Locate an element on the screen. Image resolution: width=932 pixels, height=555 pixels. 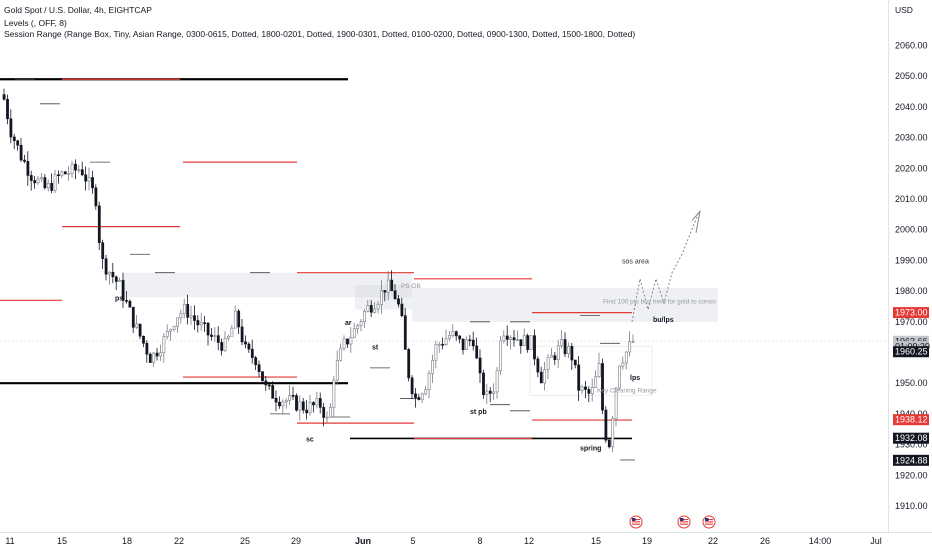
time-tick-label: 22 is located at coordinates (179, 541).